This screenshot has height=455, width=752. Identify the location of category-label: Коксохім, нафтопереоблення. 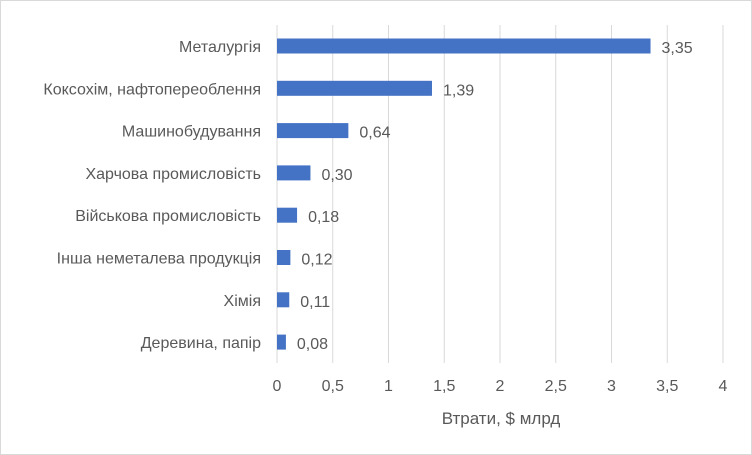
(152, 89).